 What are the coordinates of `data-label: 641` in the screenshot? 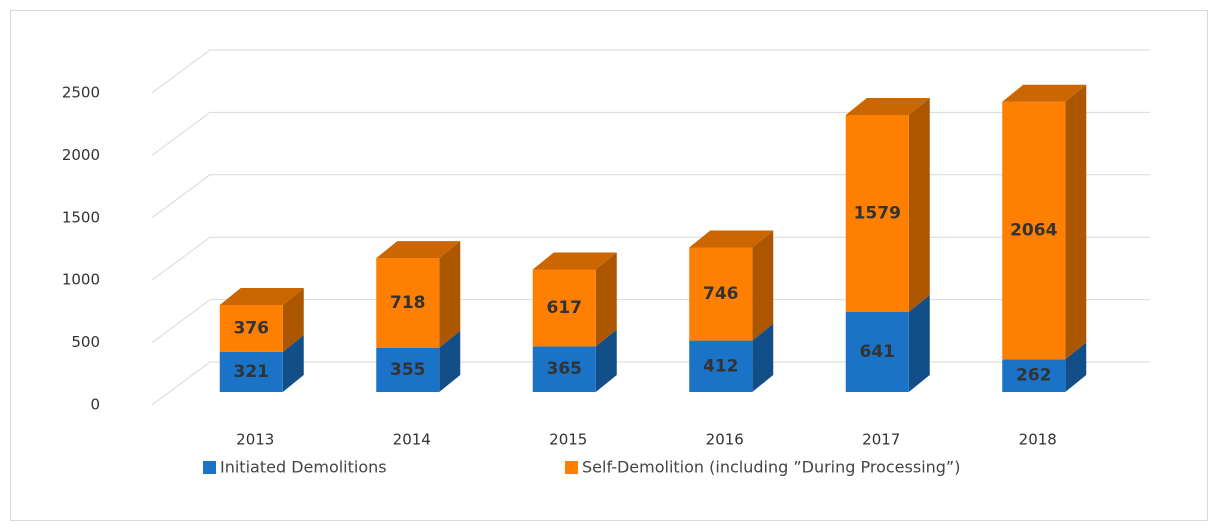 It's located at (878, 352).